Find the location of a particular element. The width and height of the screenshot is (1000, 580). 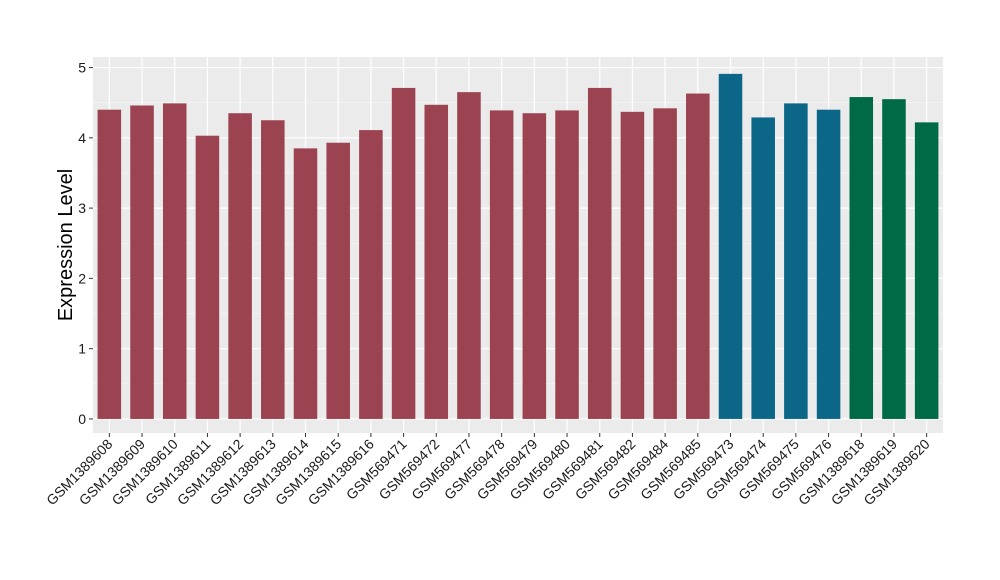

y-tick-label: 5 is located at coordinates (82, 68).